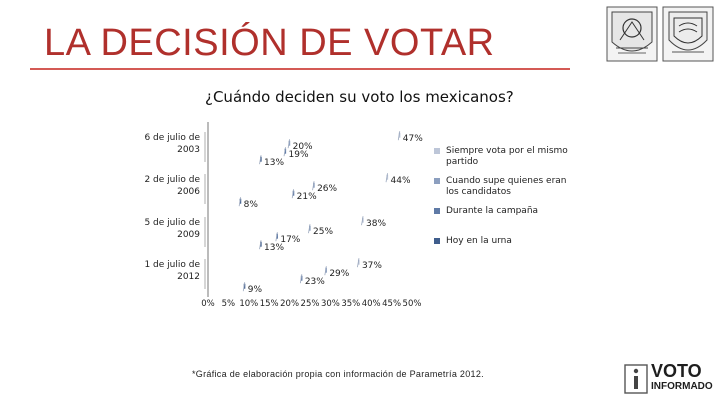  What do you see at coordinates (676, 371) in the screenshot?
I see `brand-word-voto: VOTO` at bounding box center [676, 371].